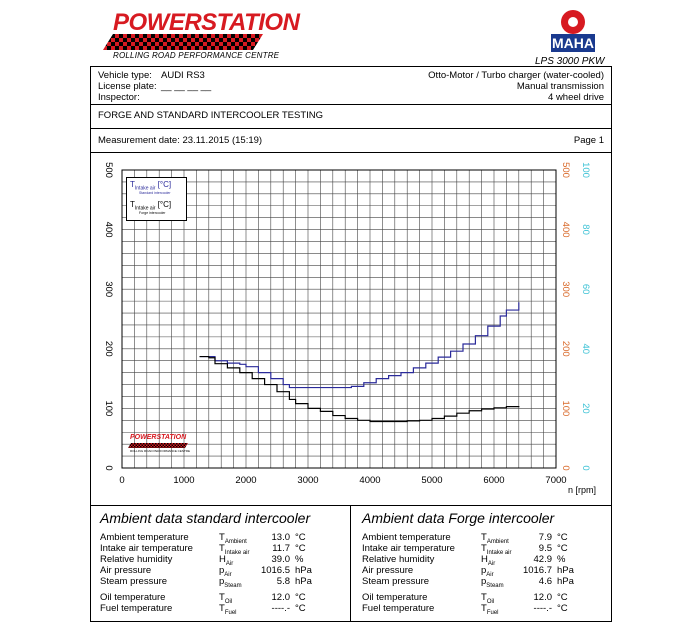  What do you see at coordinates (180, 140) in the screenshot?
I see `measurement-date: Measurement date: 23.11.2015 (15:19)` at bounding box center [180, 140].